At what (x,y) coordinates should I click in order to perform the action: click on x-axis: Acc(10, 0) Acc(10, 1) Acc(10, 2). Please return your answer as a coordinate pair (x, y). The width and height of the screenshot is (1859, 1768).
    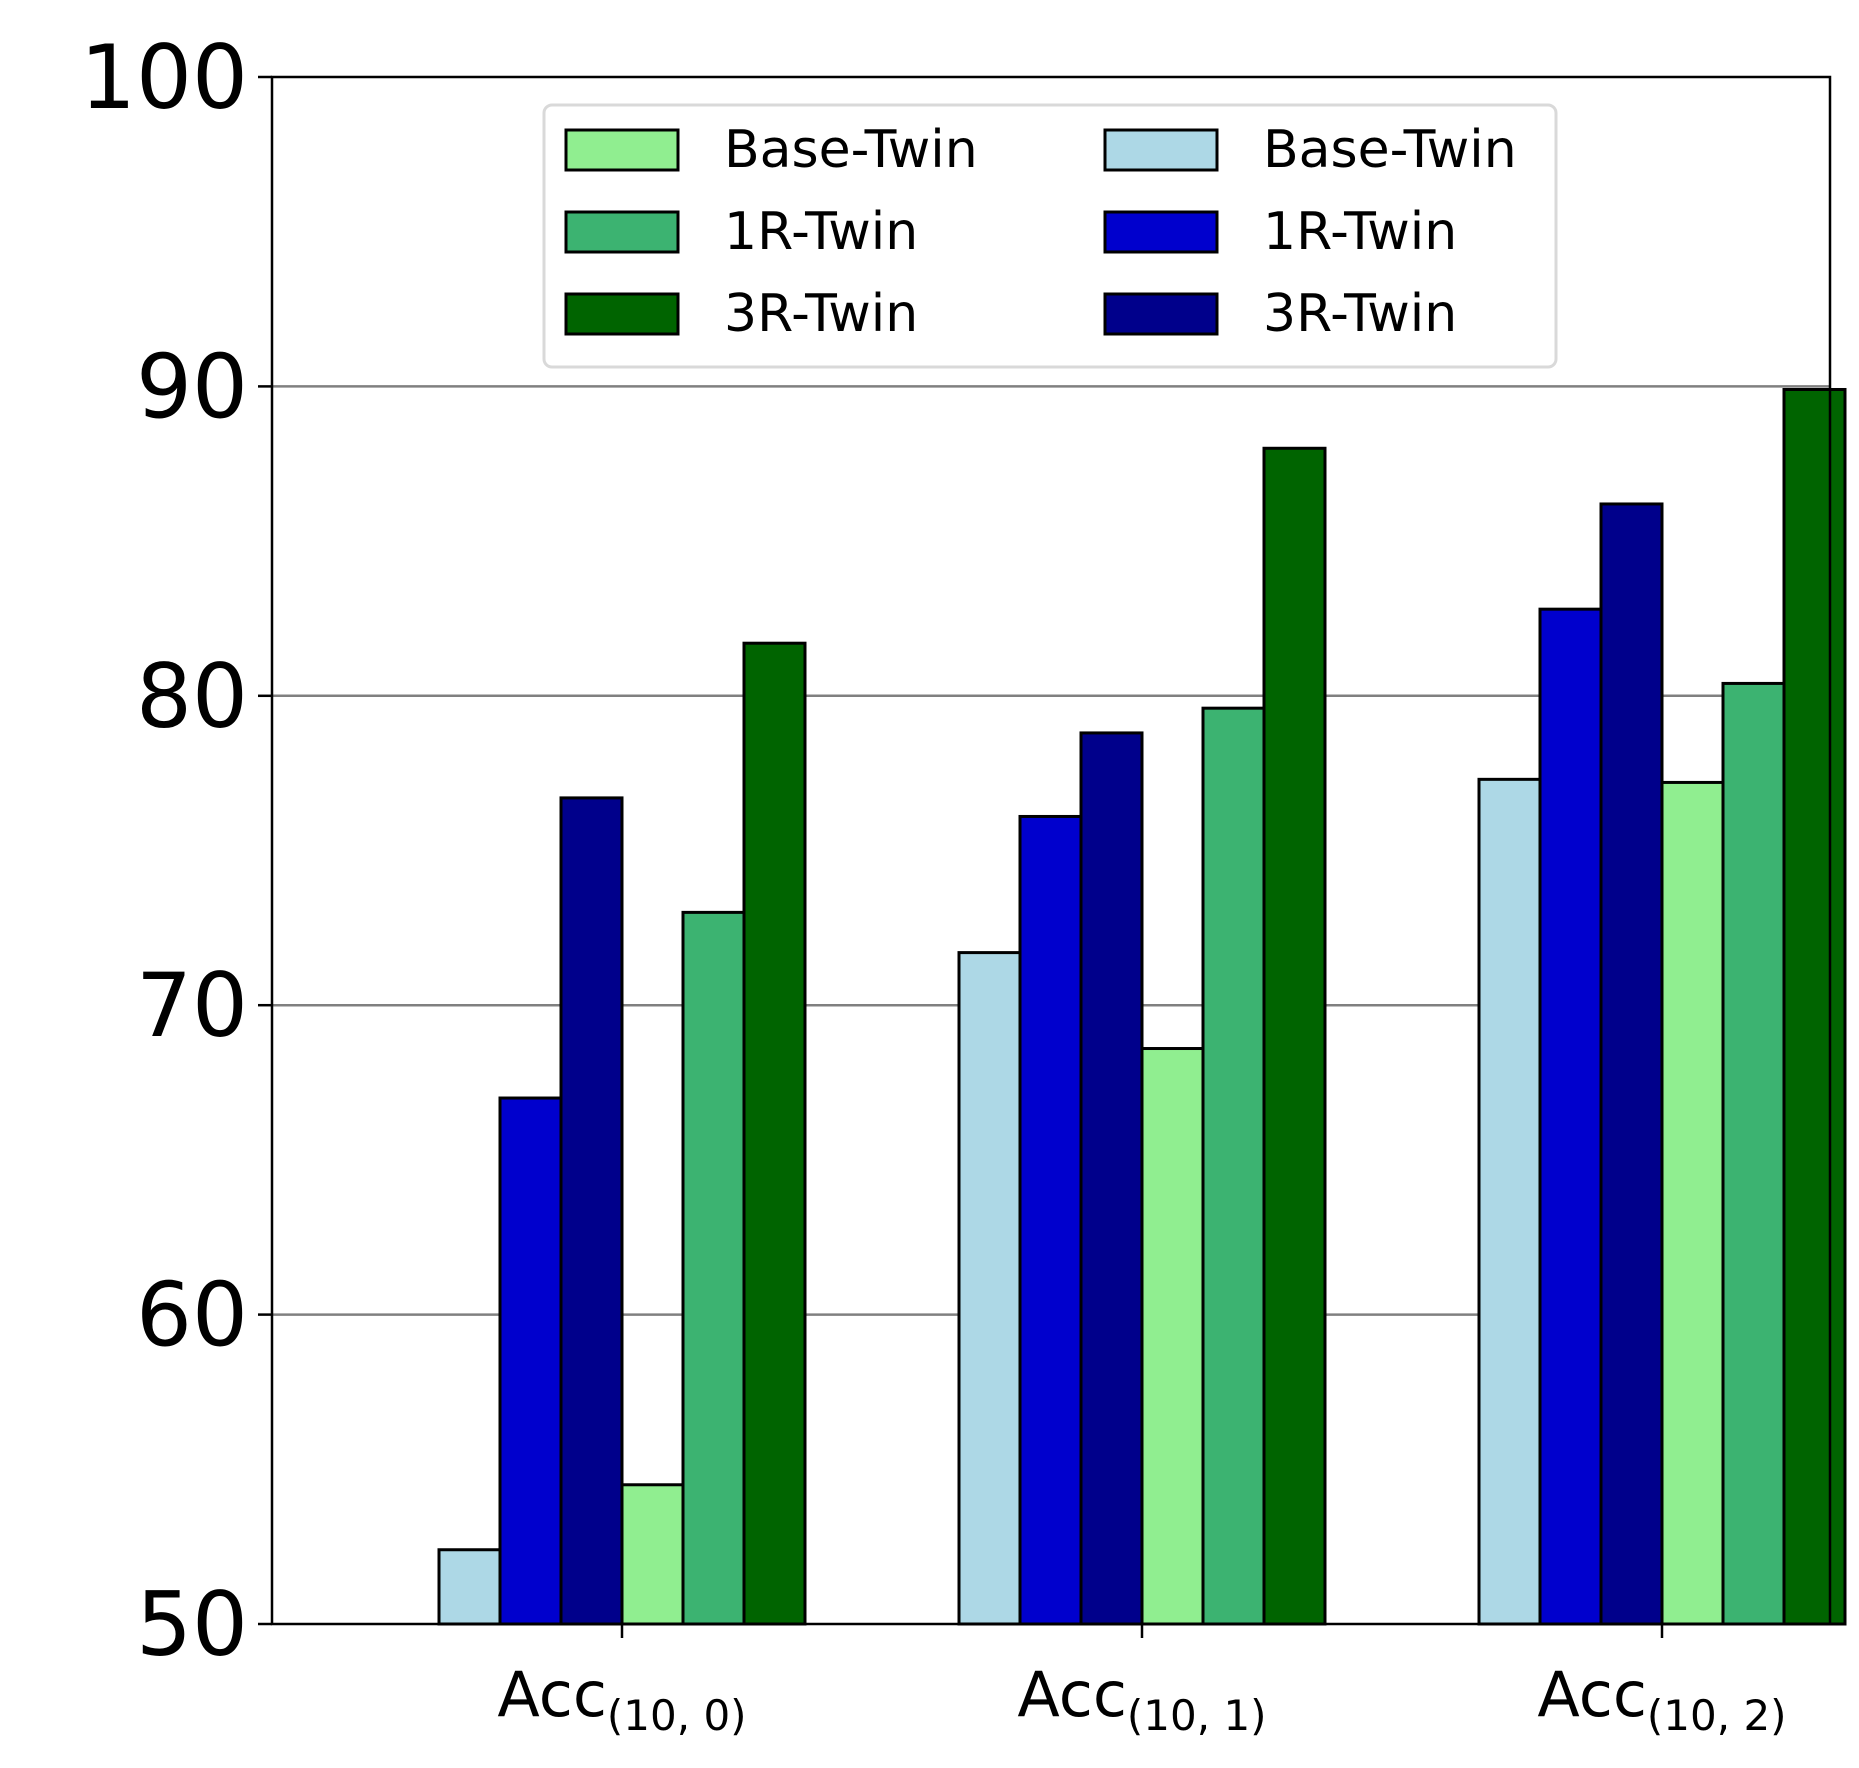
    Looking at the image, I should click on (1142, 1682).